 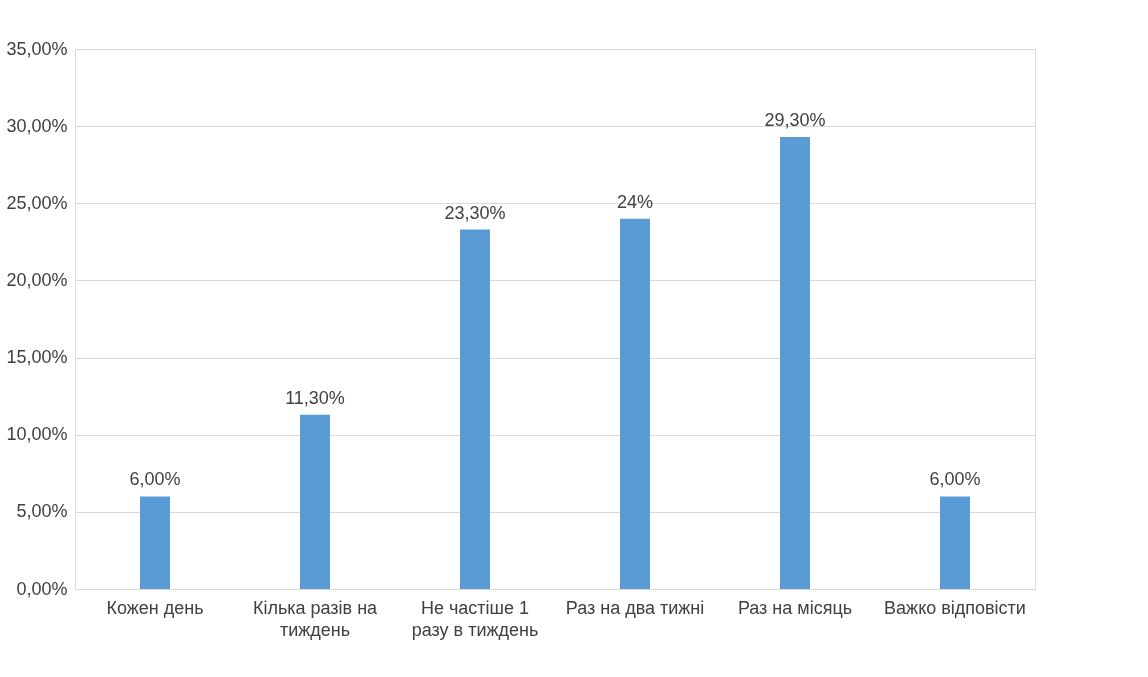 I want to click on y-tick-label: 5,00%, so click(x=42, y=511).